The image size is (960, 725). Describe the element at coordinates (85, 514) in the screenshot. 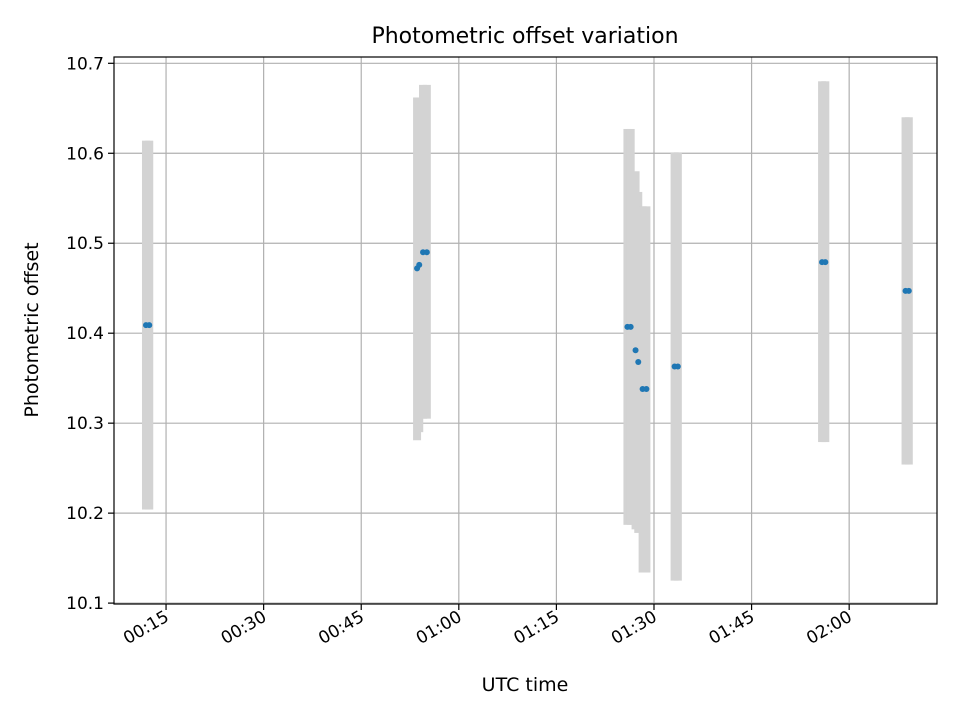

I see `y-tick-label: 10.2` at that location.